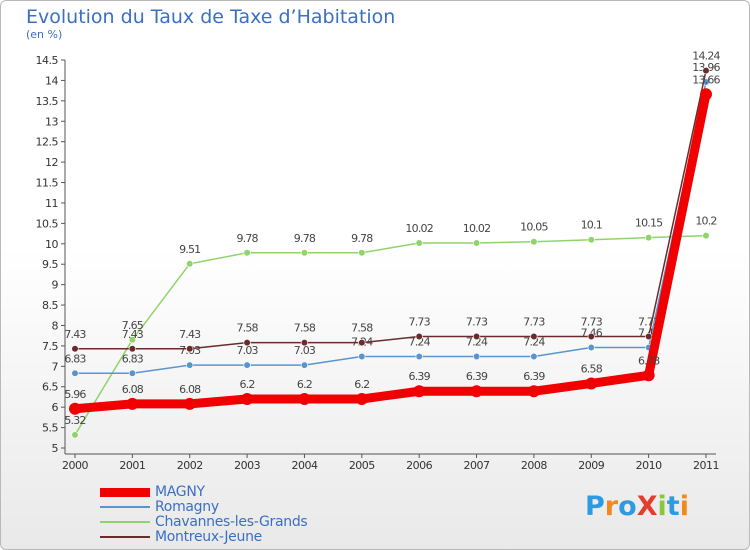 Image resolution: width=750 pixels, height=550 pixels. What do you see at coordinates (187, 507) in the screenshot?
I see `legend-label-romagny: Romagny` at bounding box center [187, 507].